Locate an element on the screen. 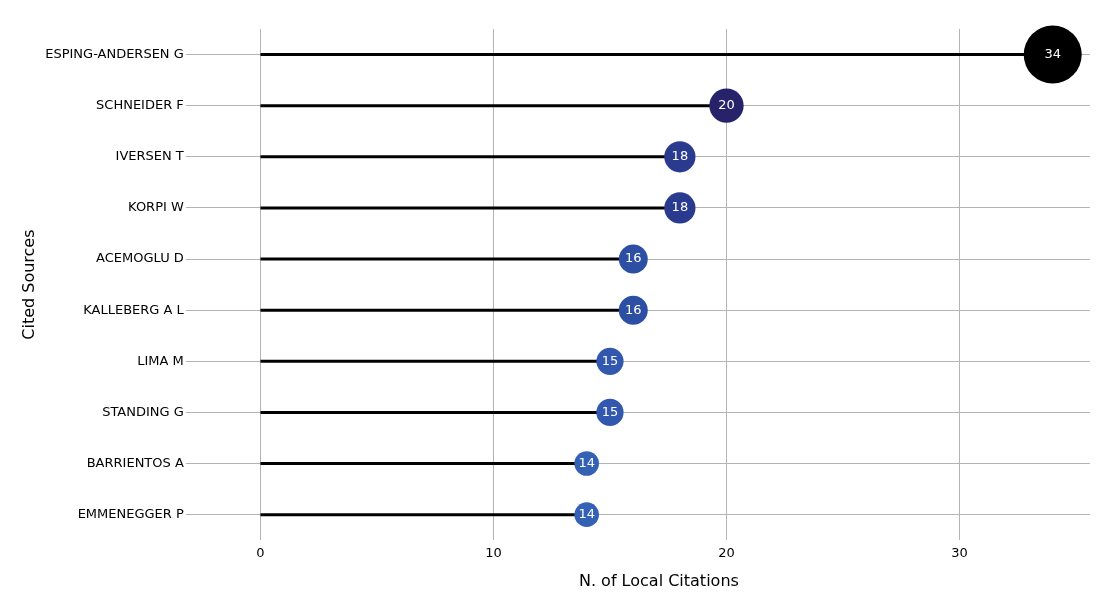 The height and width of the screenshot is (605, 1119). y-tick-label: ACEMOGLU D is located at coordinates (140, 258).